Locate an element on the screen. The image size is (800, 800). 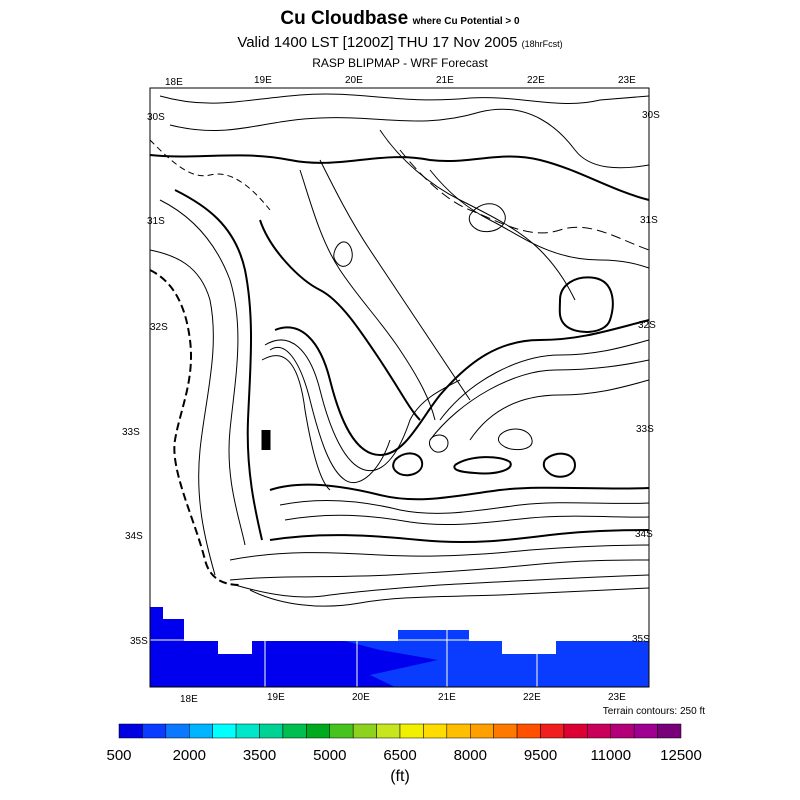
top-lon-label: 22E is located at coordinates (536, 80).